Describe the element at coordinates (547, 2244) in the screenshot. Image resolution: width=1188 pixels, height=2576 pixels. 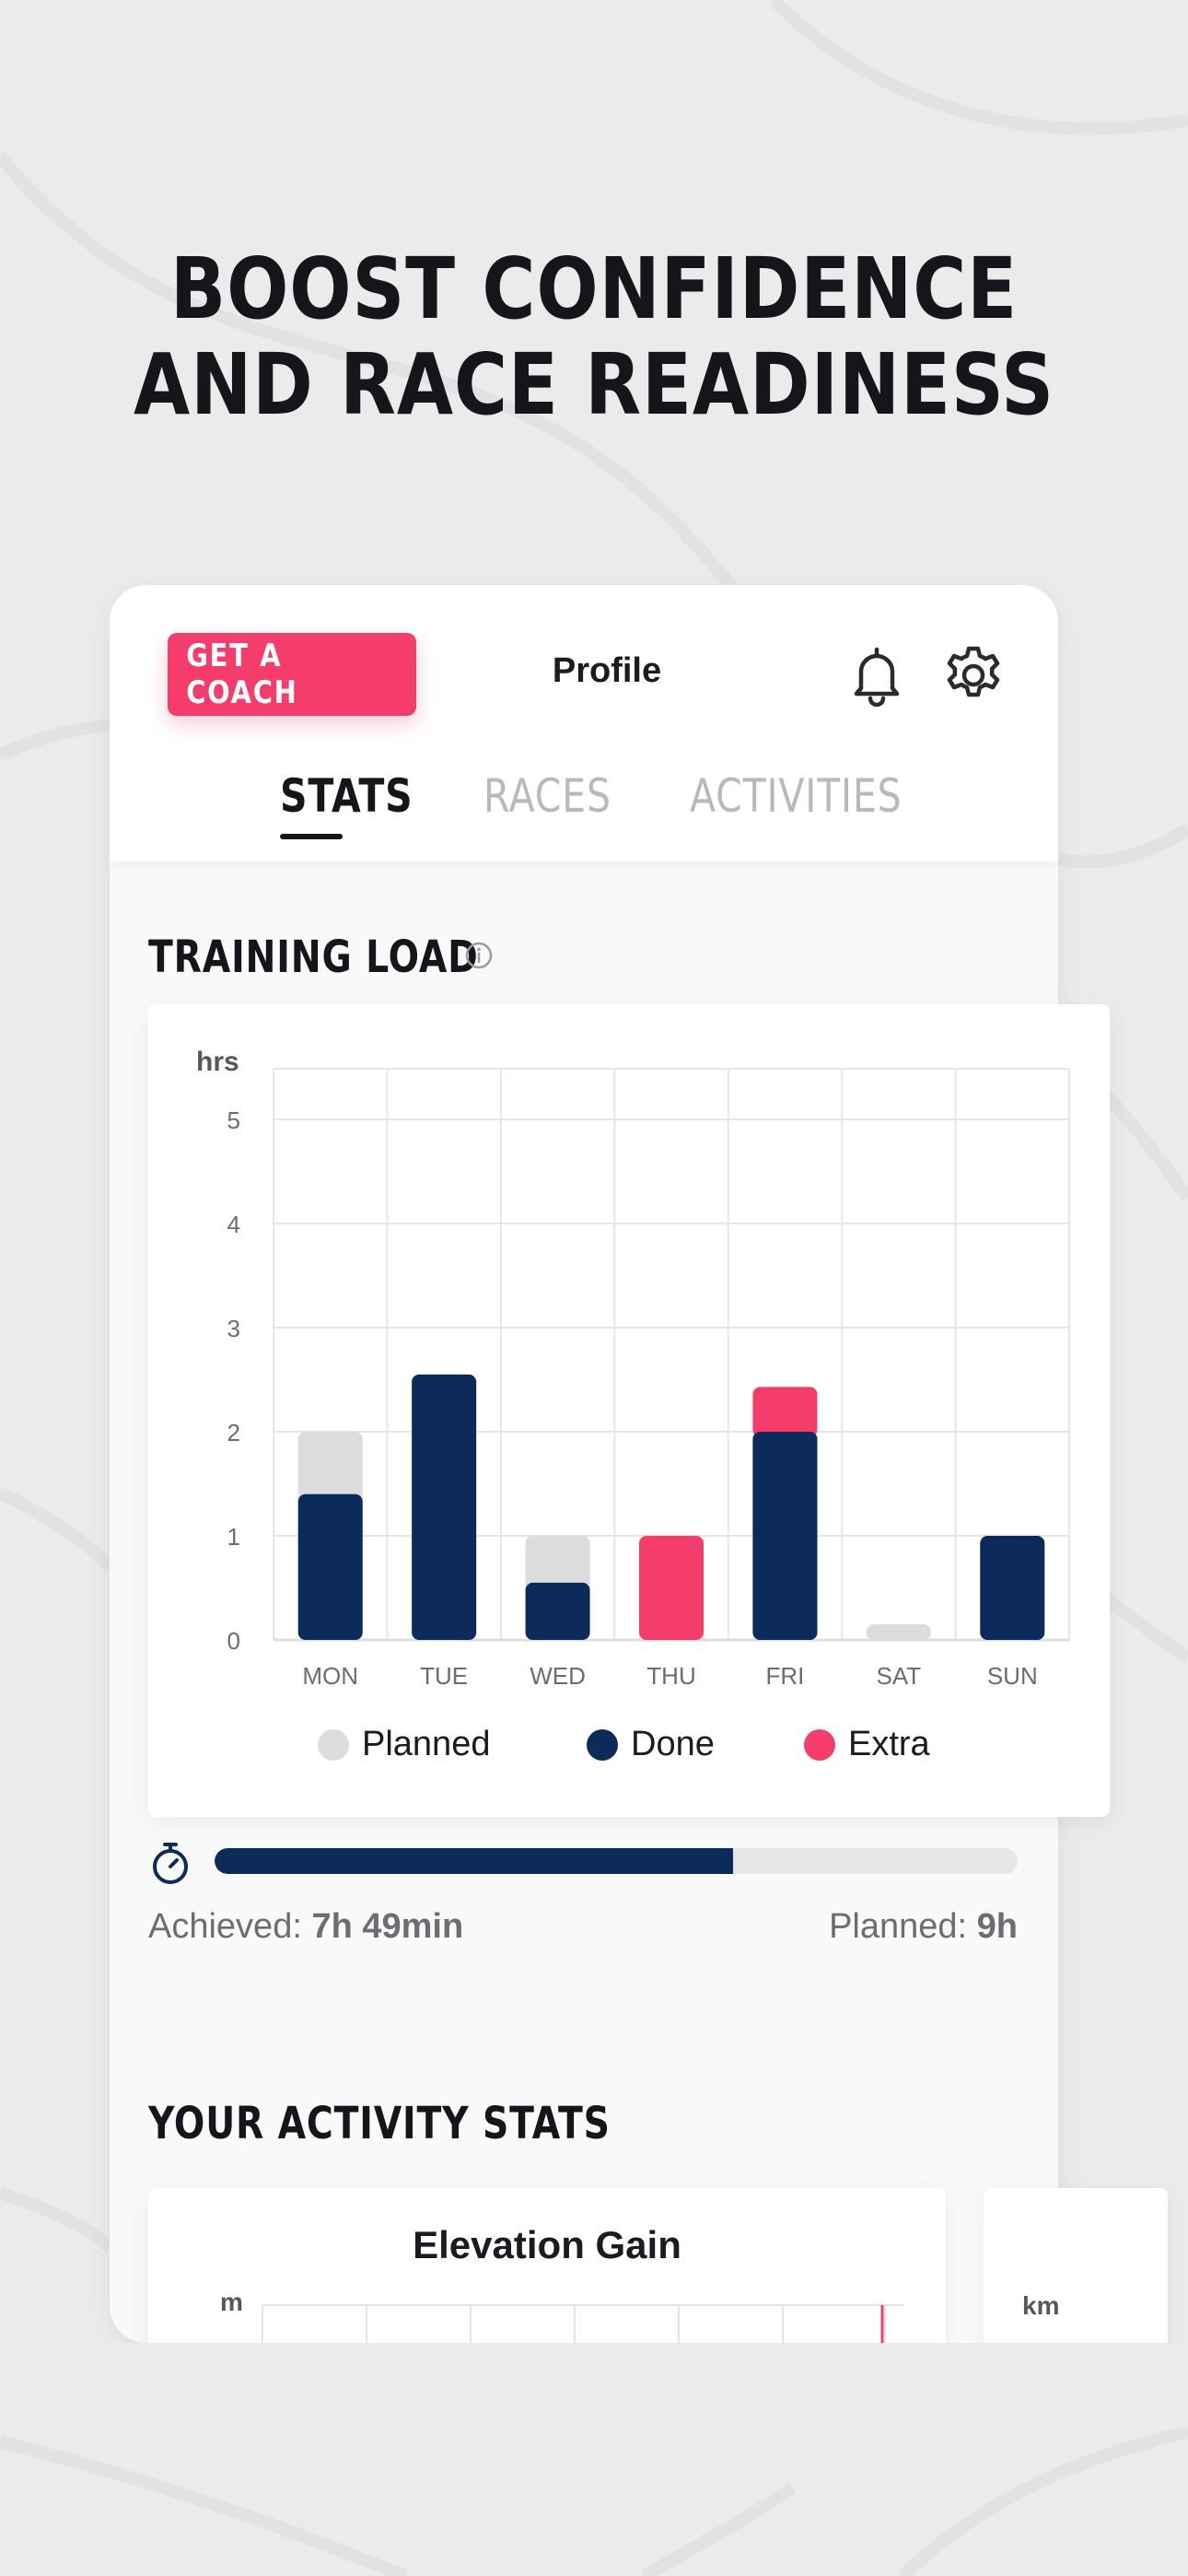
I see `elevation-gain-title: Elevation Gain` at that location.